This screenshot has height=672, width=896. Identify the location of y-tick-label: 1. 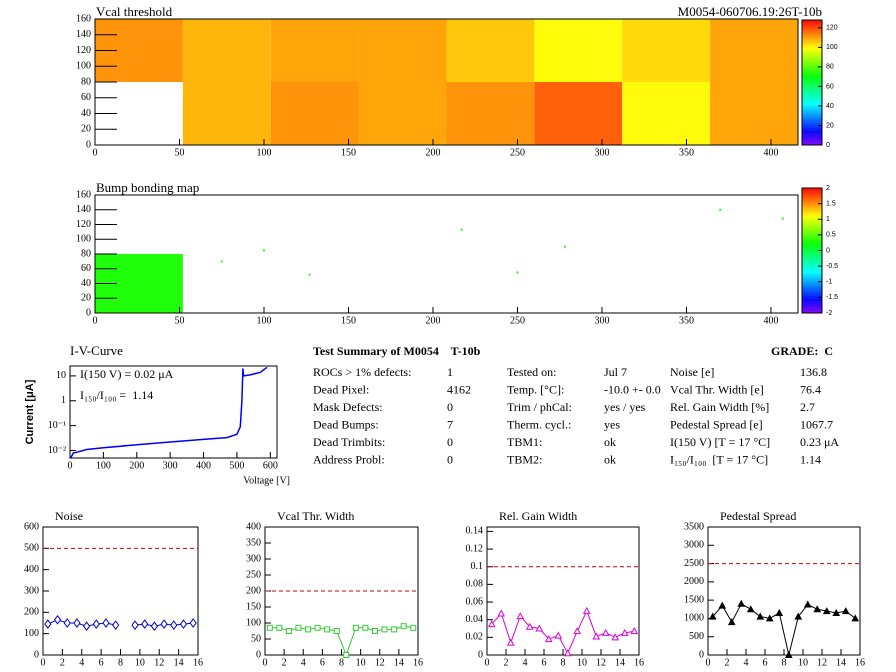
(63, 400).